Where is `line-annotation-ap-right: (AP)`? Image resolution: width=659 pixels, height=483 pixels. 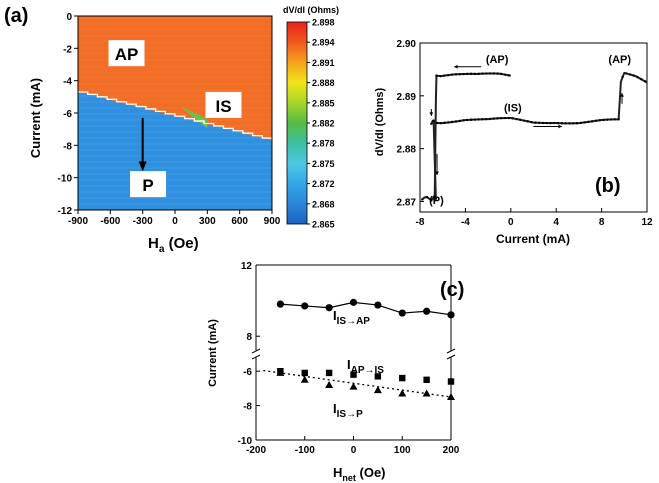 line-annotation-ap-right: (AP) is located at coordinates (619, 60).